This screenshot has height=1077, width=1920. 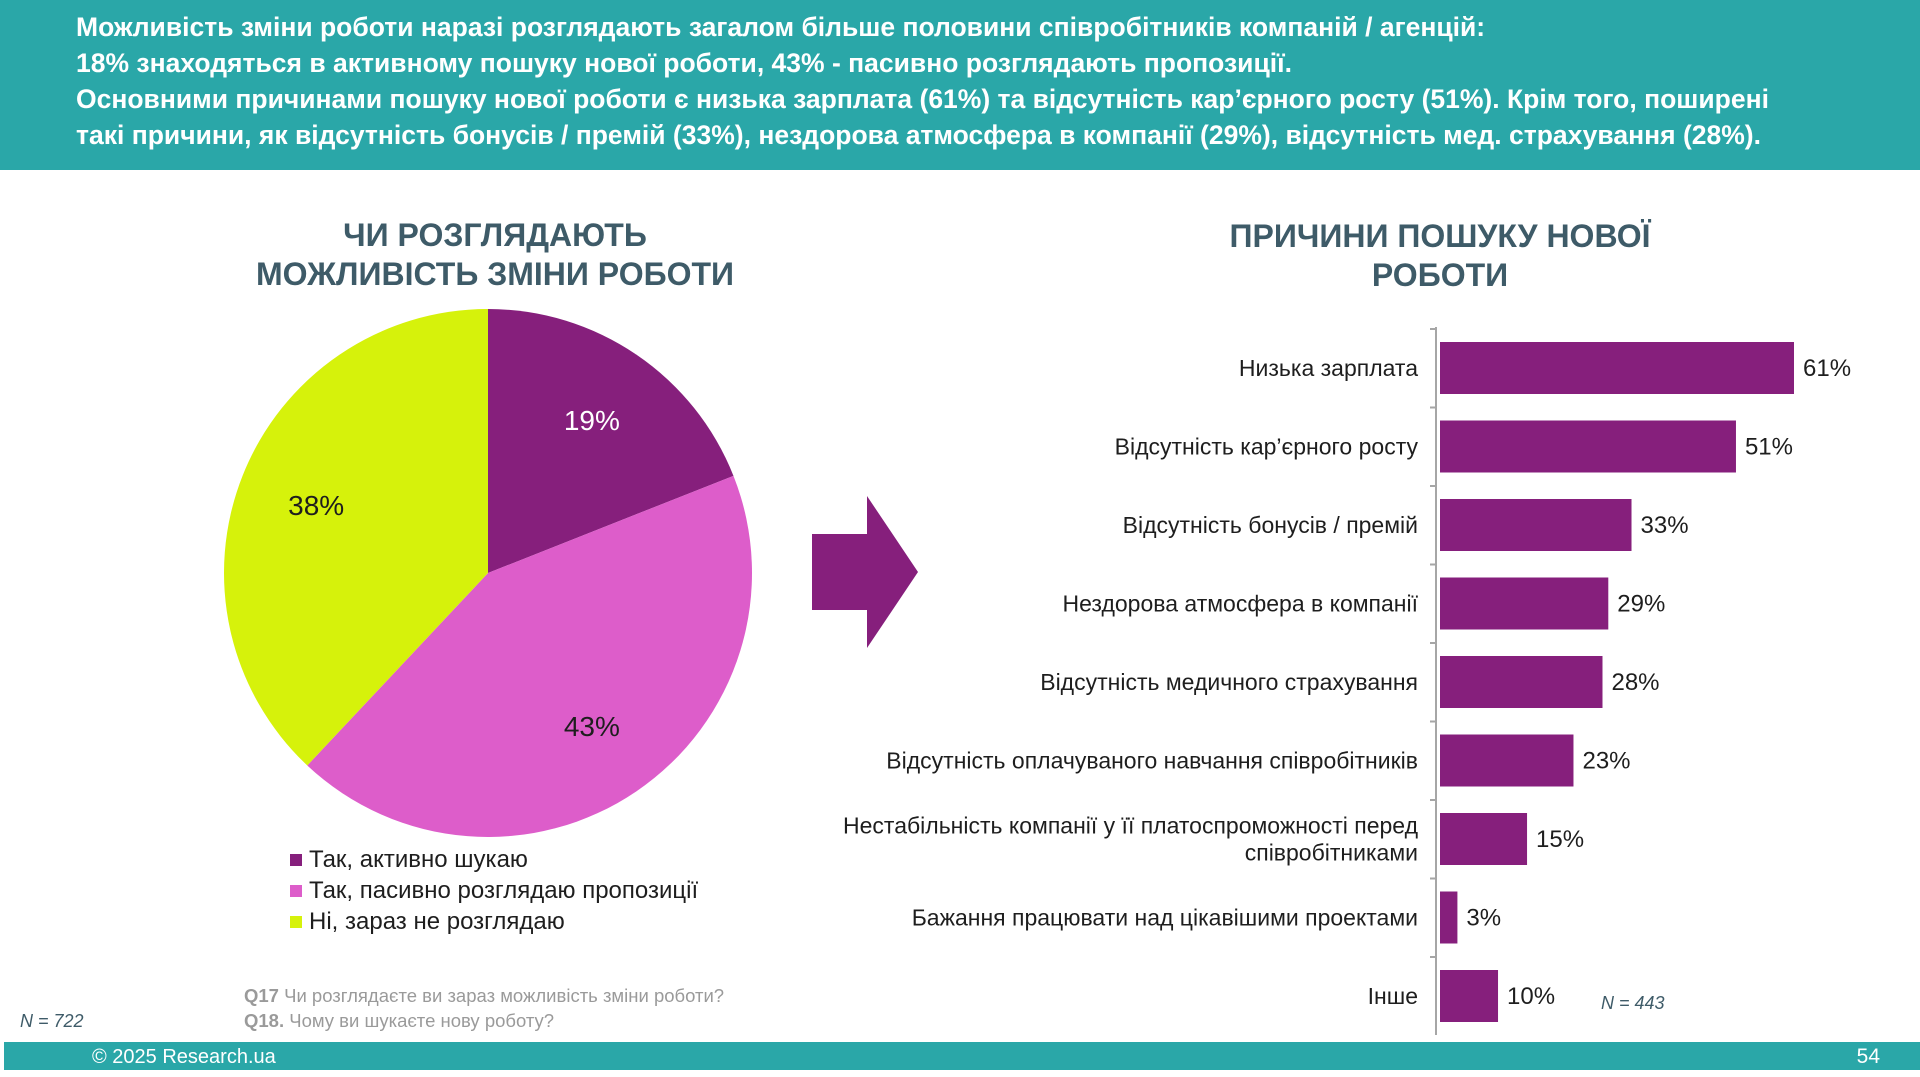 What do you see at coordinates (1440, 275) in the screenshot?
I see `bar-title-line-2: РОБОТИ` at bounding box center [1440, 275].